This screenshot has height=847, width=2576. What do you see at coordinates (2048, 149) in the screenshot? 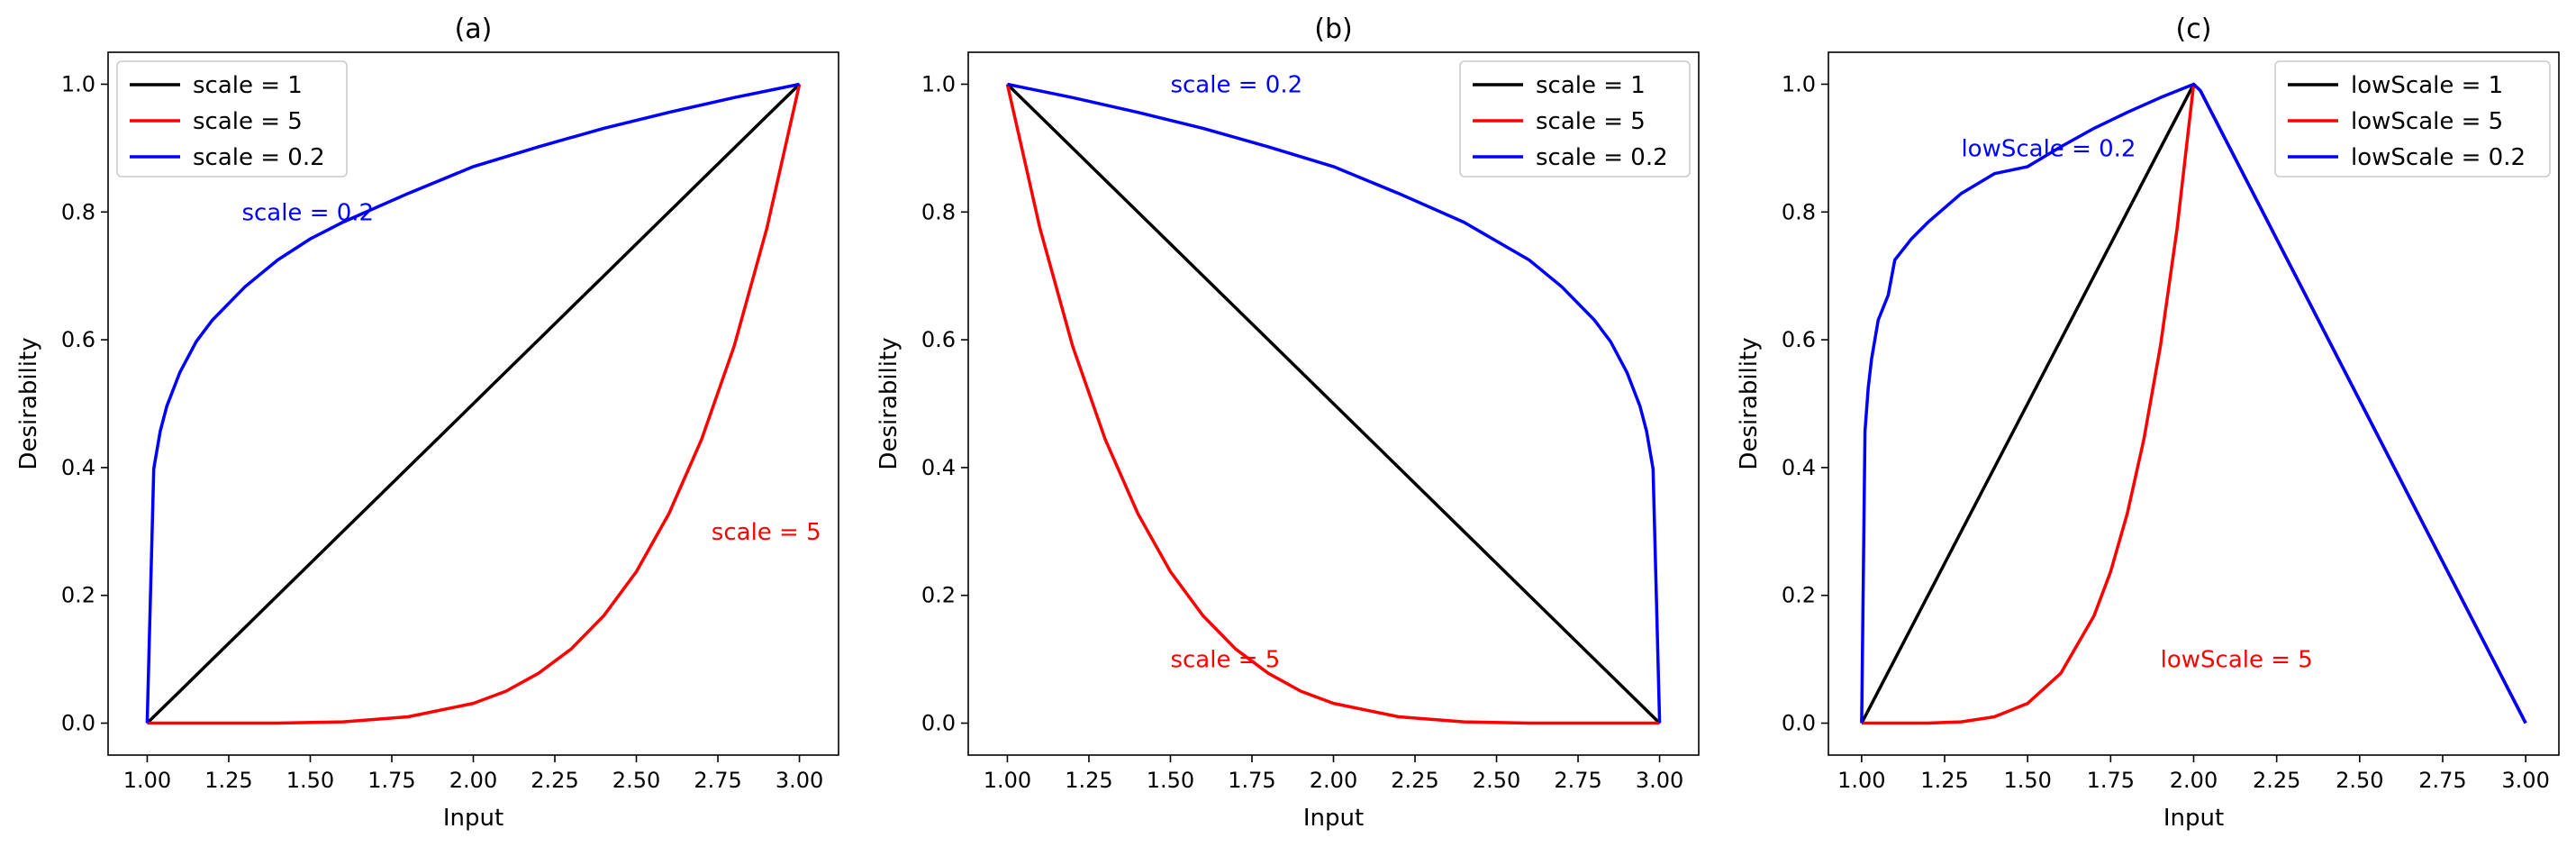
I see `annotation-label: lowScale = 0.2` at bounding box center [2048, 149].